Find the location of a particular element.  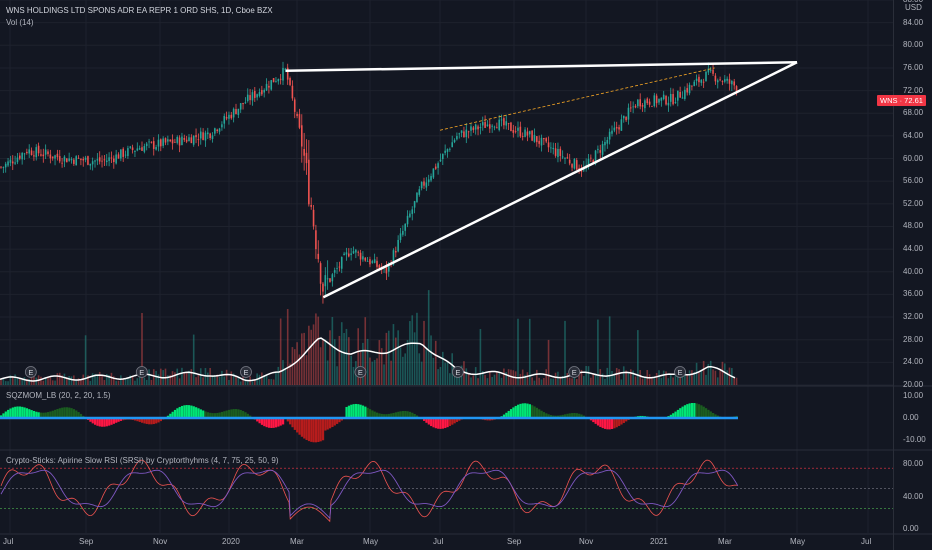

squeeze-tick-label: 10.00 is located at coordinates (913, 395).